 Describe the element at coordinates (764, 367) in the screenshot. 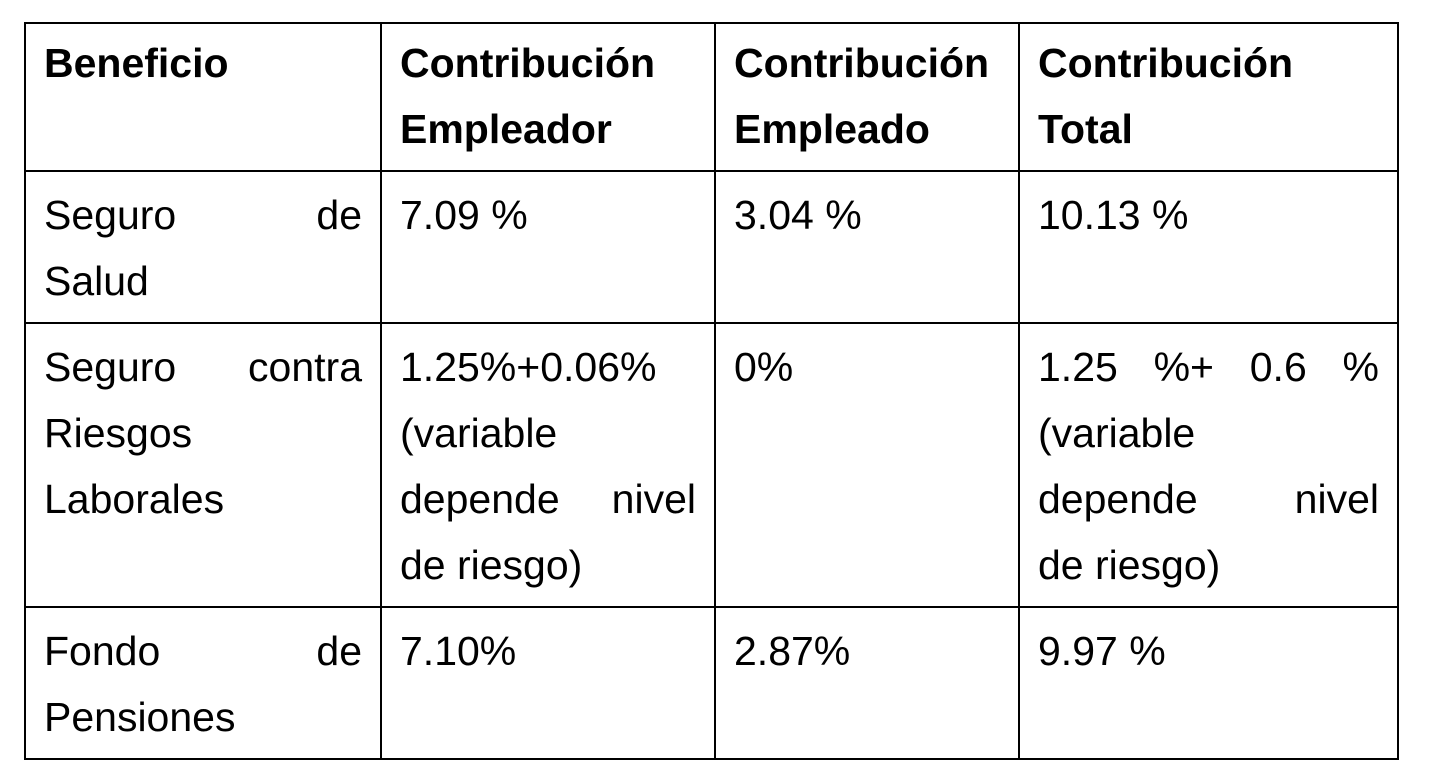

I see `cell-line: 0%` at that location.